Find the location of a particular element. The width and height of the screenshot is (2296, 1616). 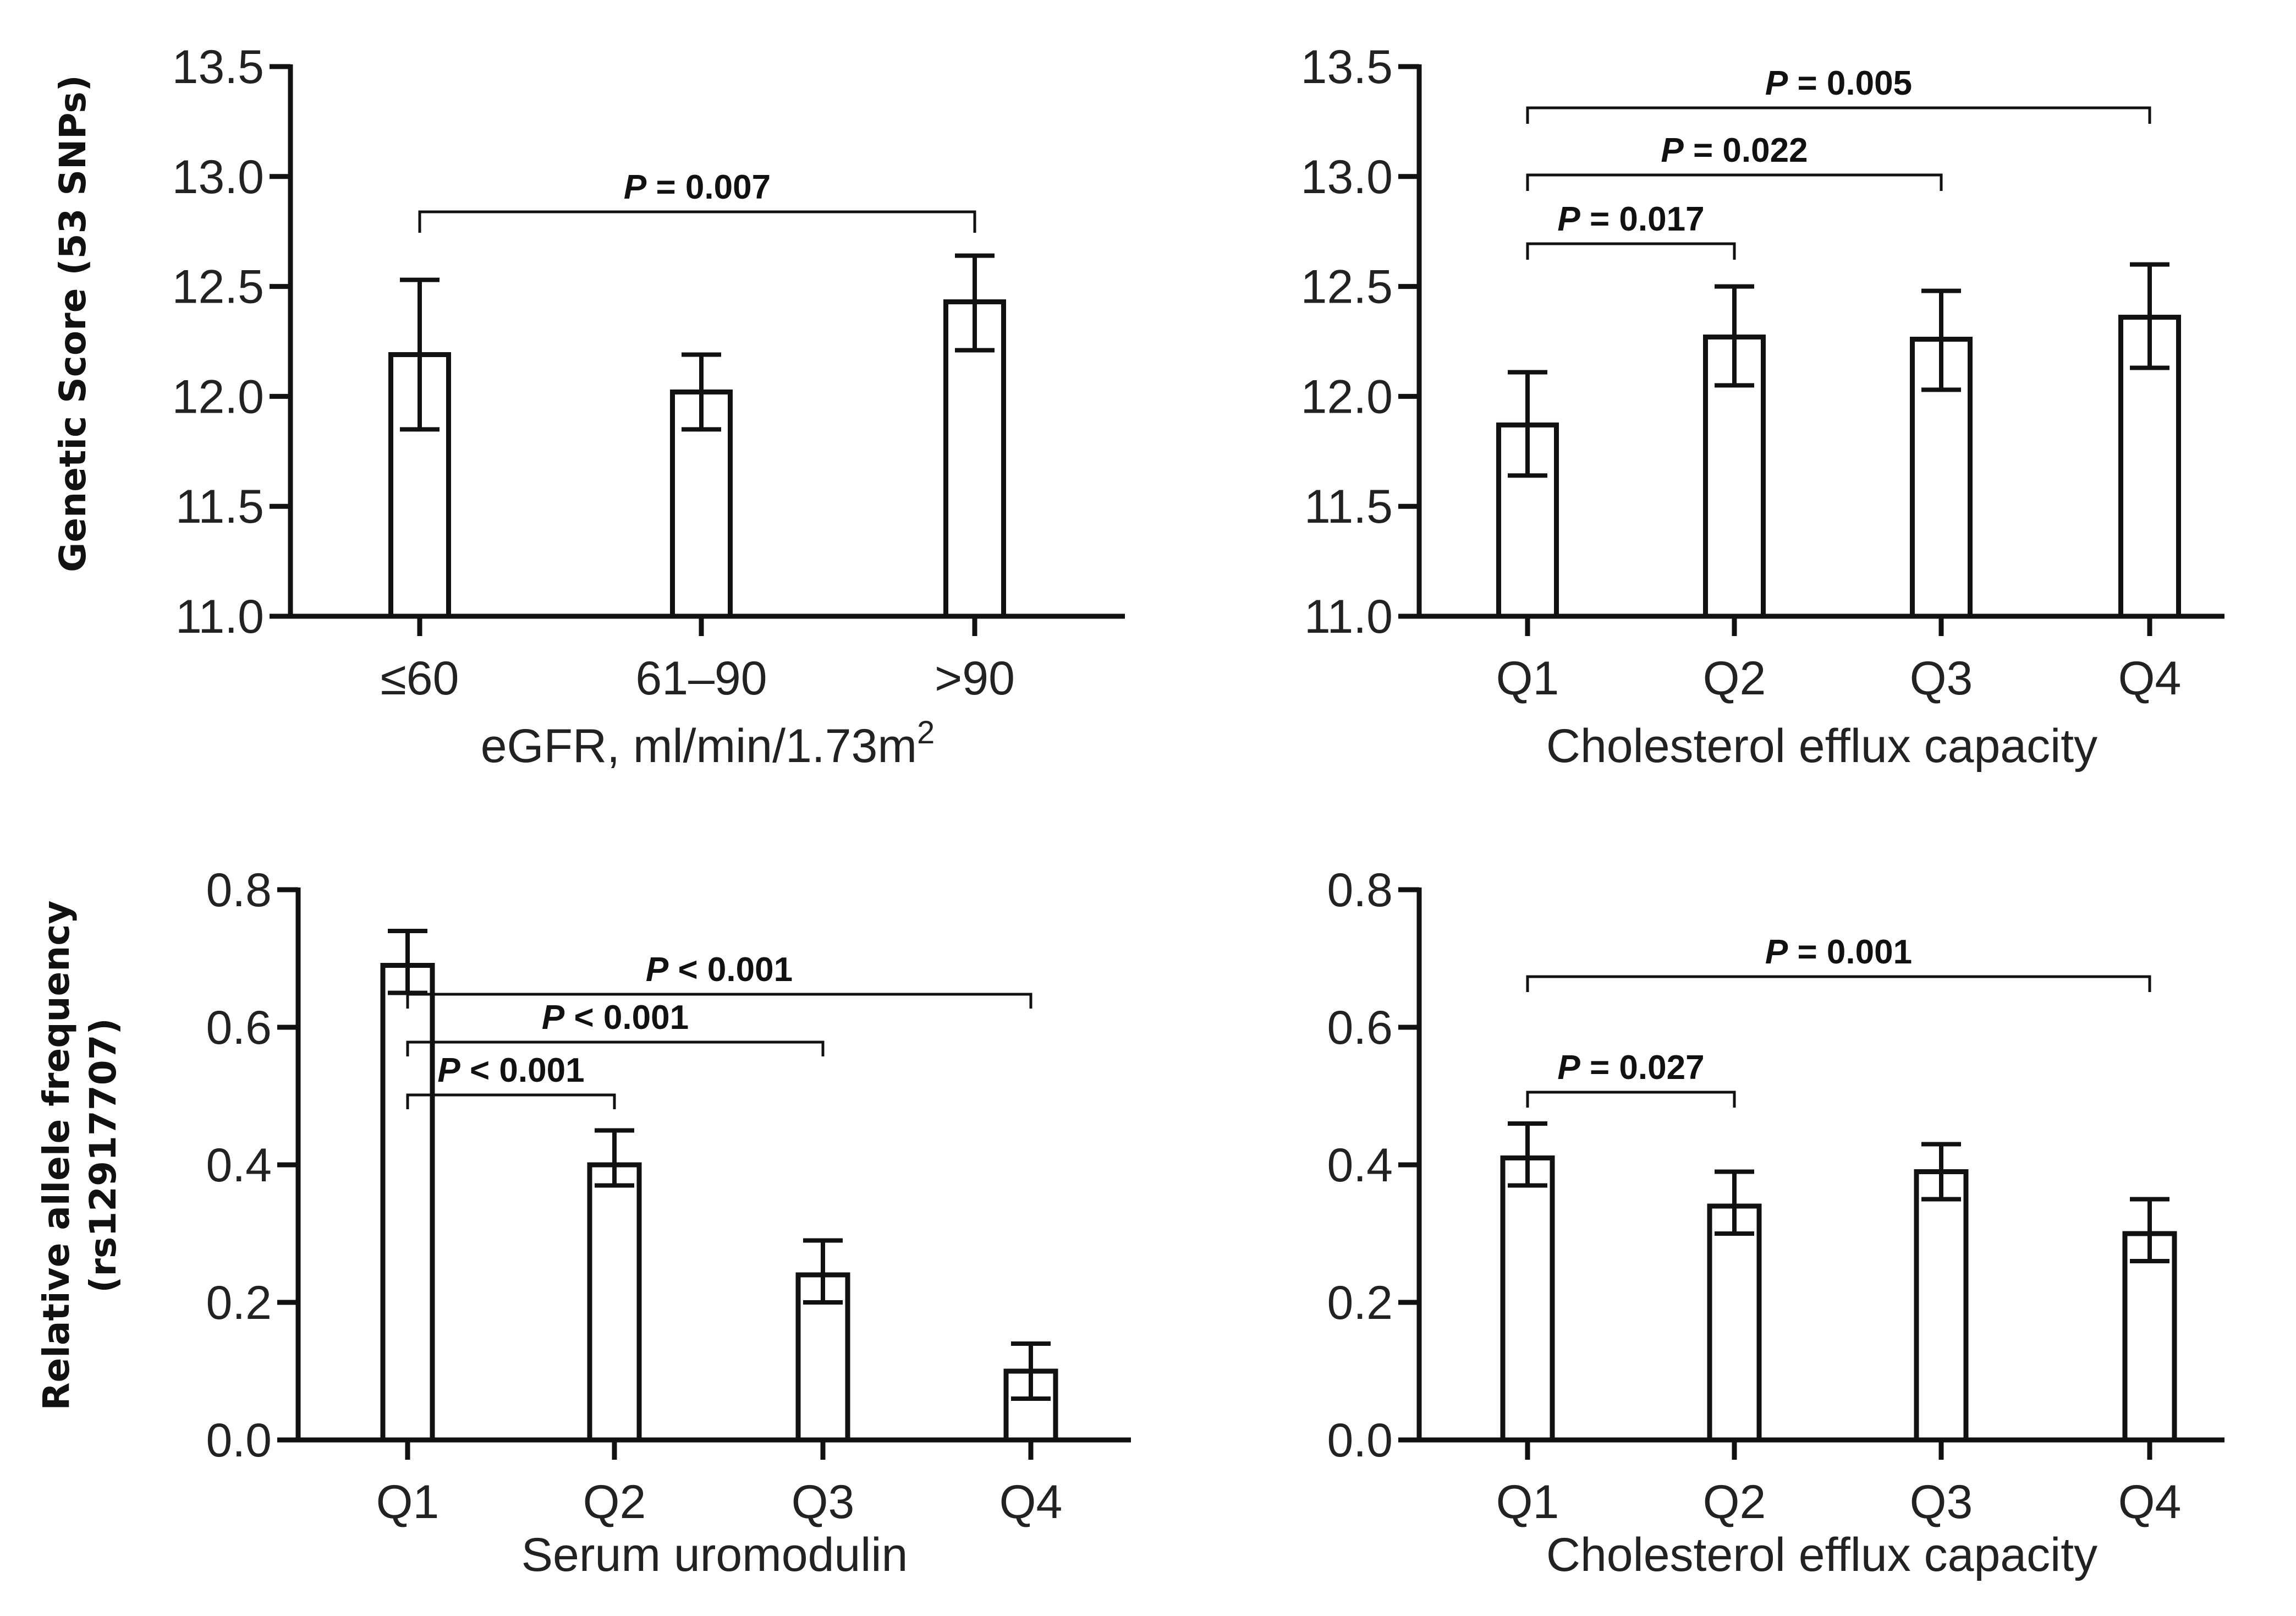

p-value-label: P = 0.001 is located at coordinates (1838, 952).